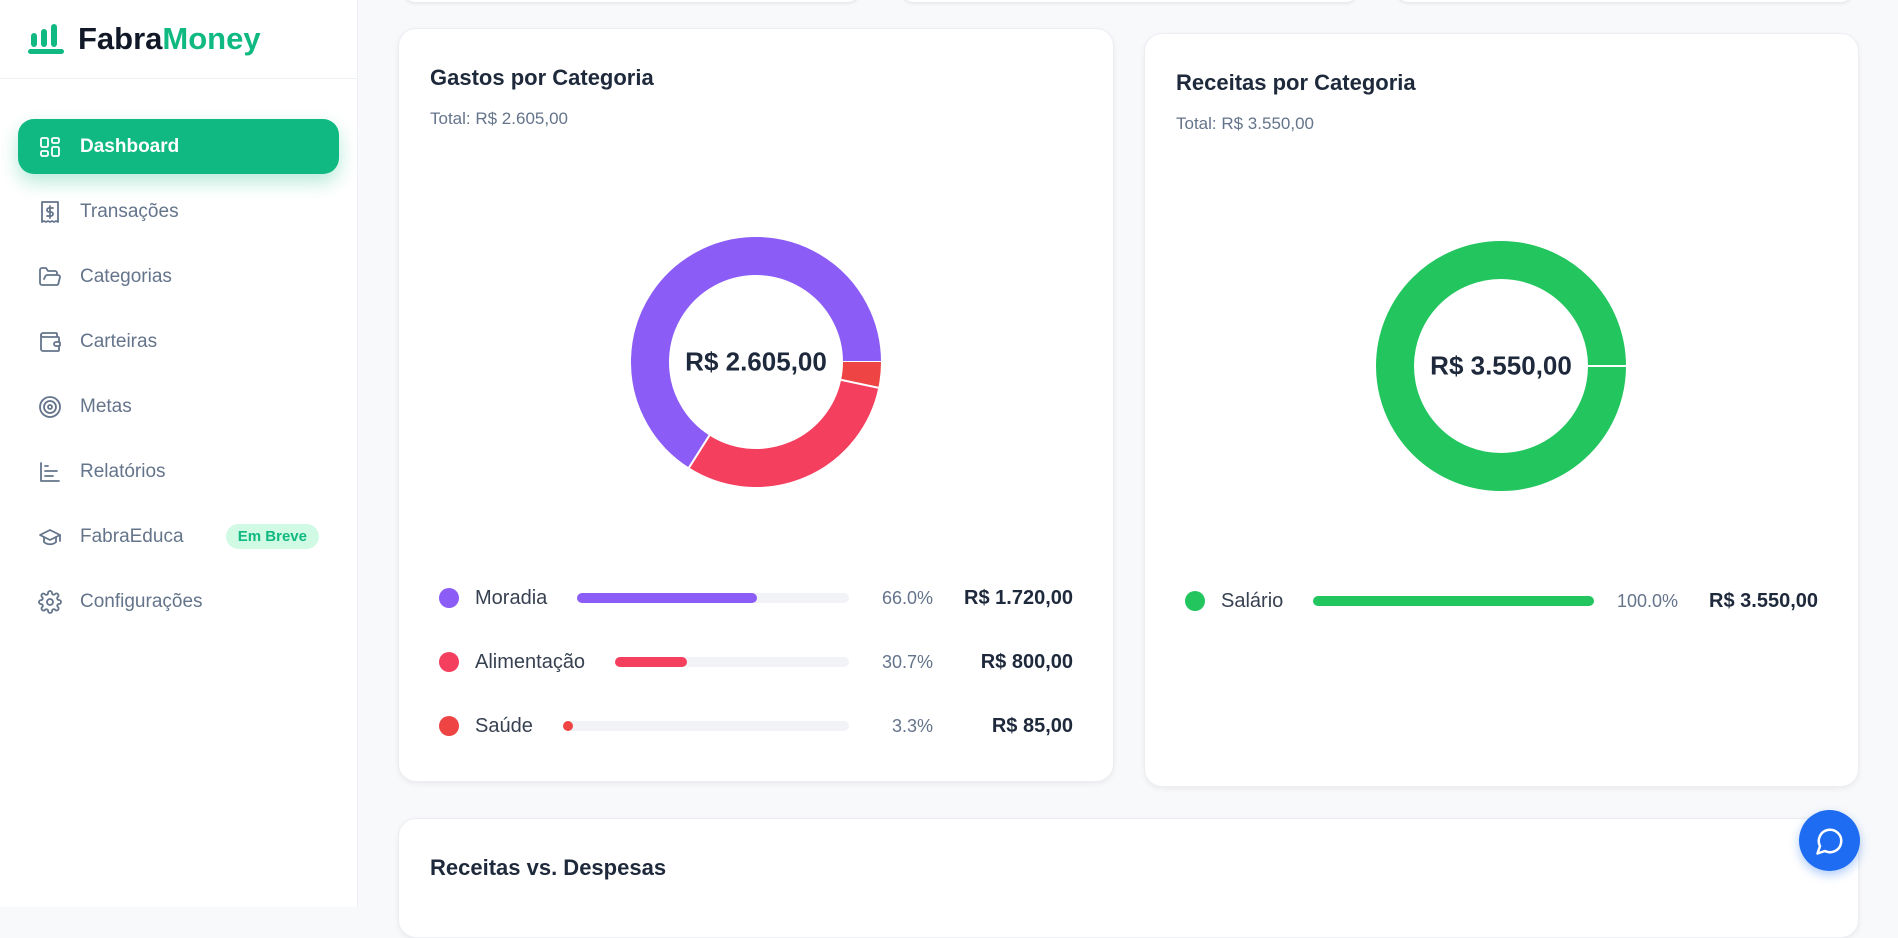 This screenshot has width=1898, height=938. Describe the element at coordinates (530, 661) in the screenshot. I see `category-label: Alimentação` at that location.